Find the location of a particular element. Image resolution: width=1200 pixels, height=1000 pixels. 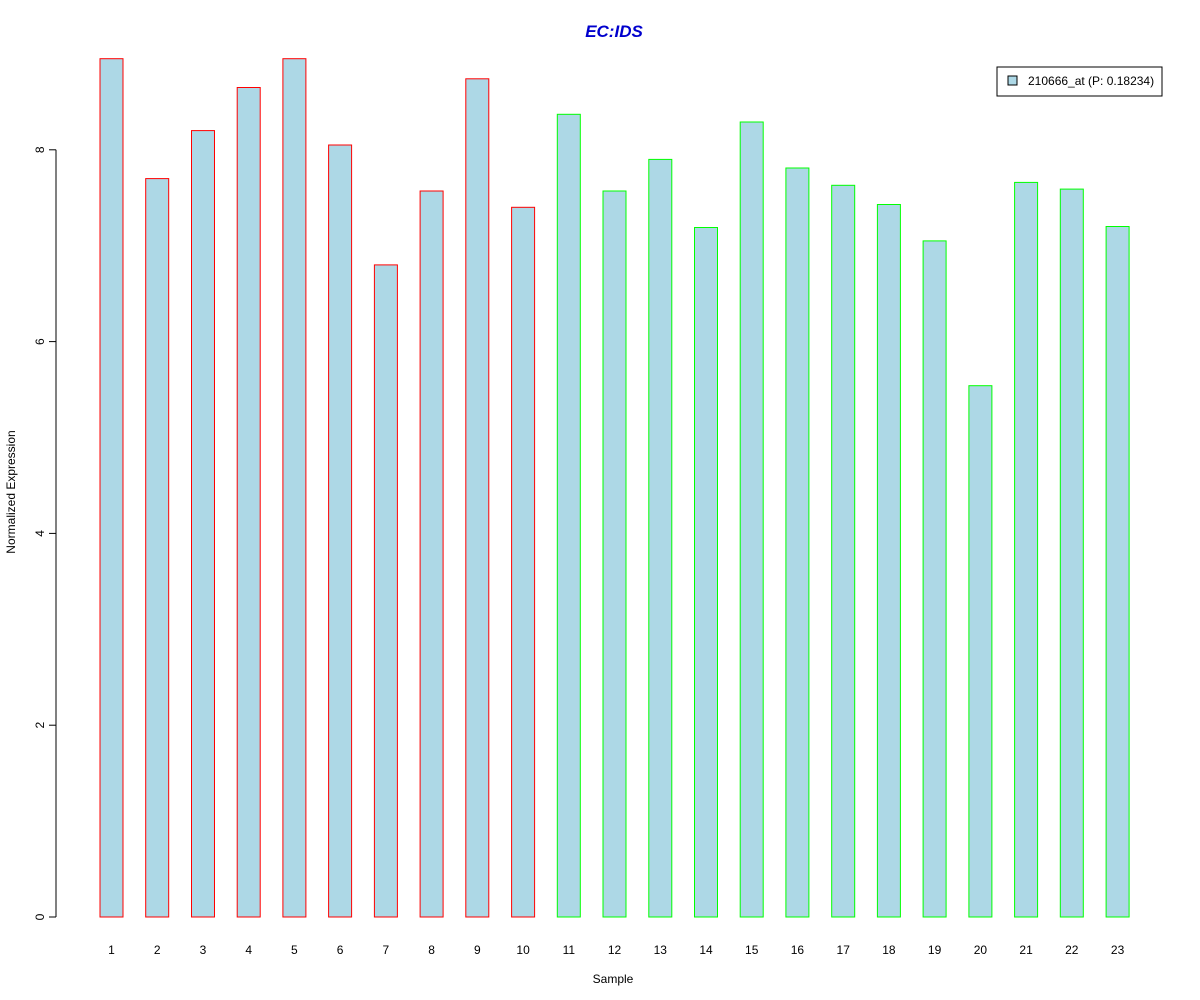

x-tick-label: 1 is located at coordinates (111, 950).